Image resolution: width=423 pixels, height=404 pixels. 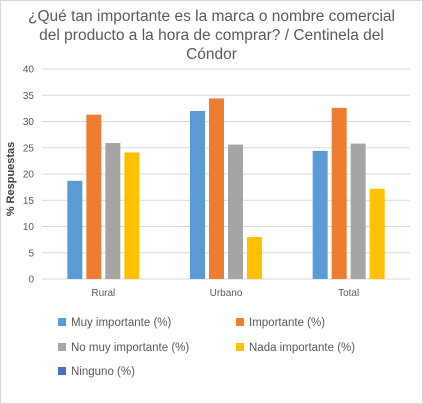 I want to click on y-tick-label: 5, so click(x=31, y=253).